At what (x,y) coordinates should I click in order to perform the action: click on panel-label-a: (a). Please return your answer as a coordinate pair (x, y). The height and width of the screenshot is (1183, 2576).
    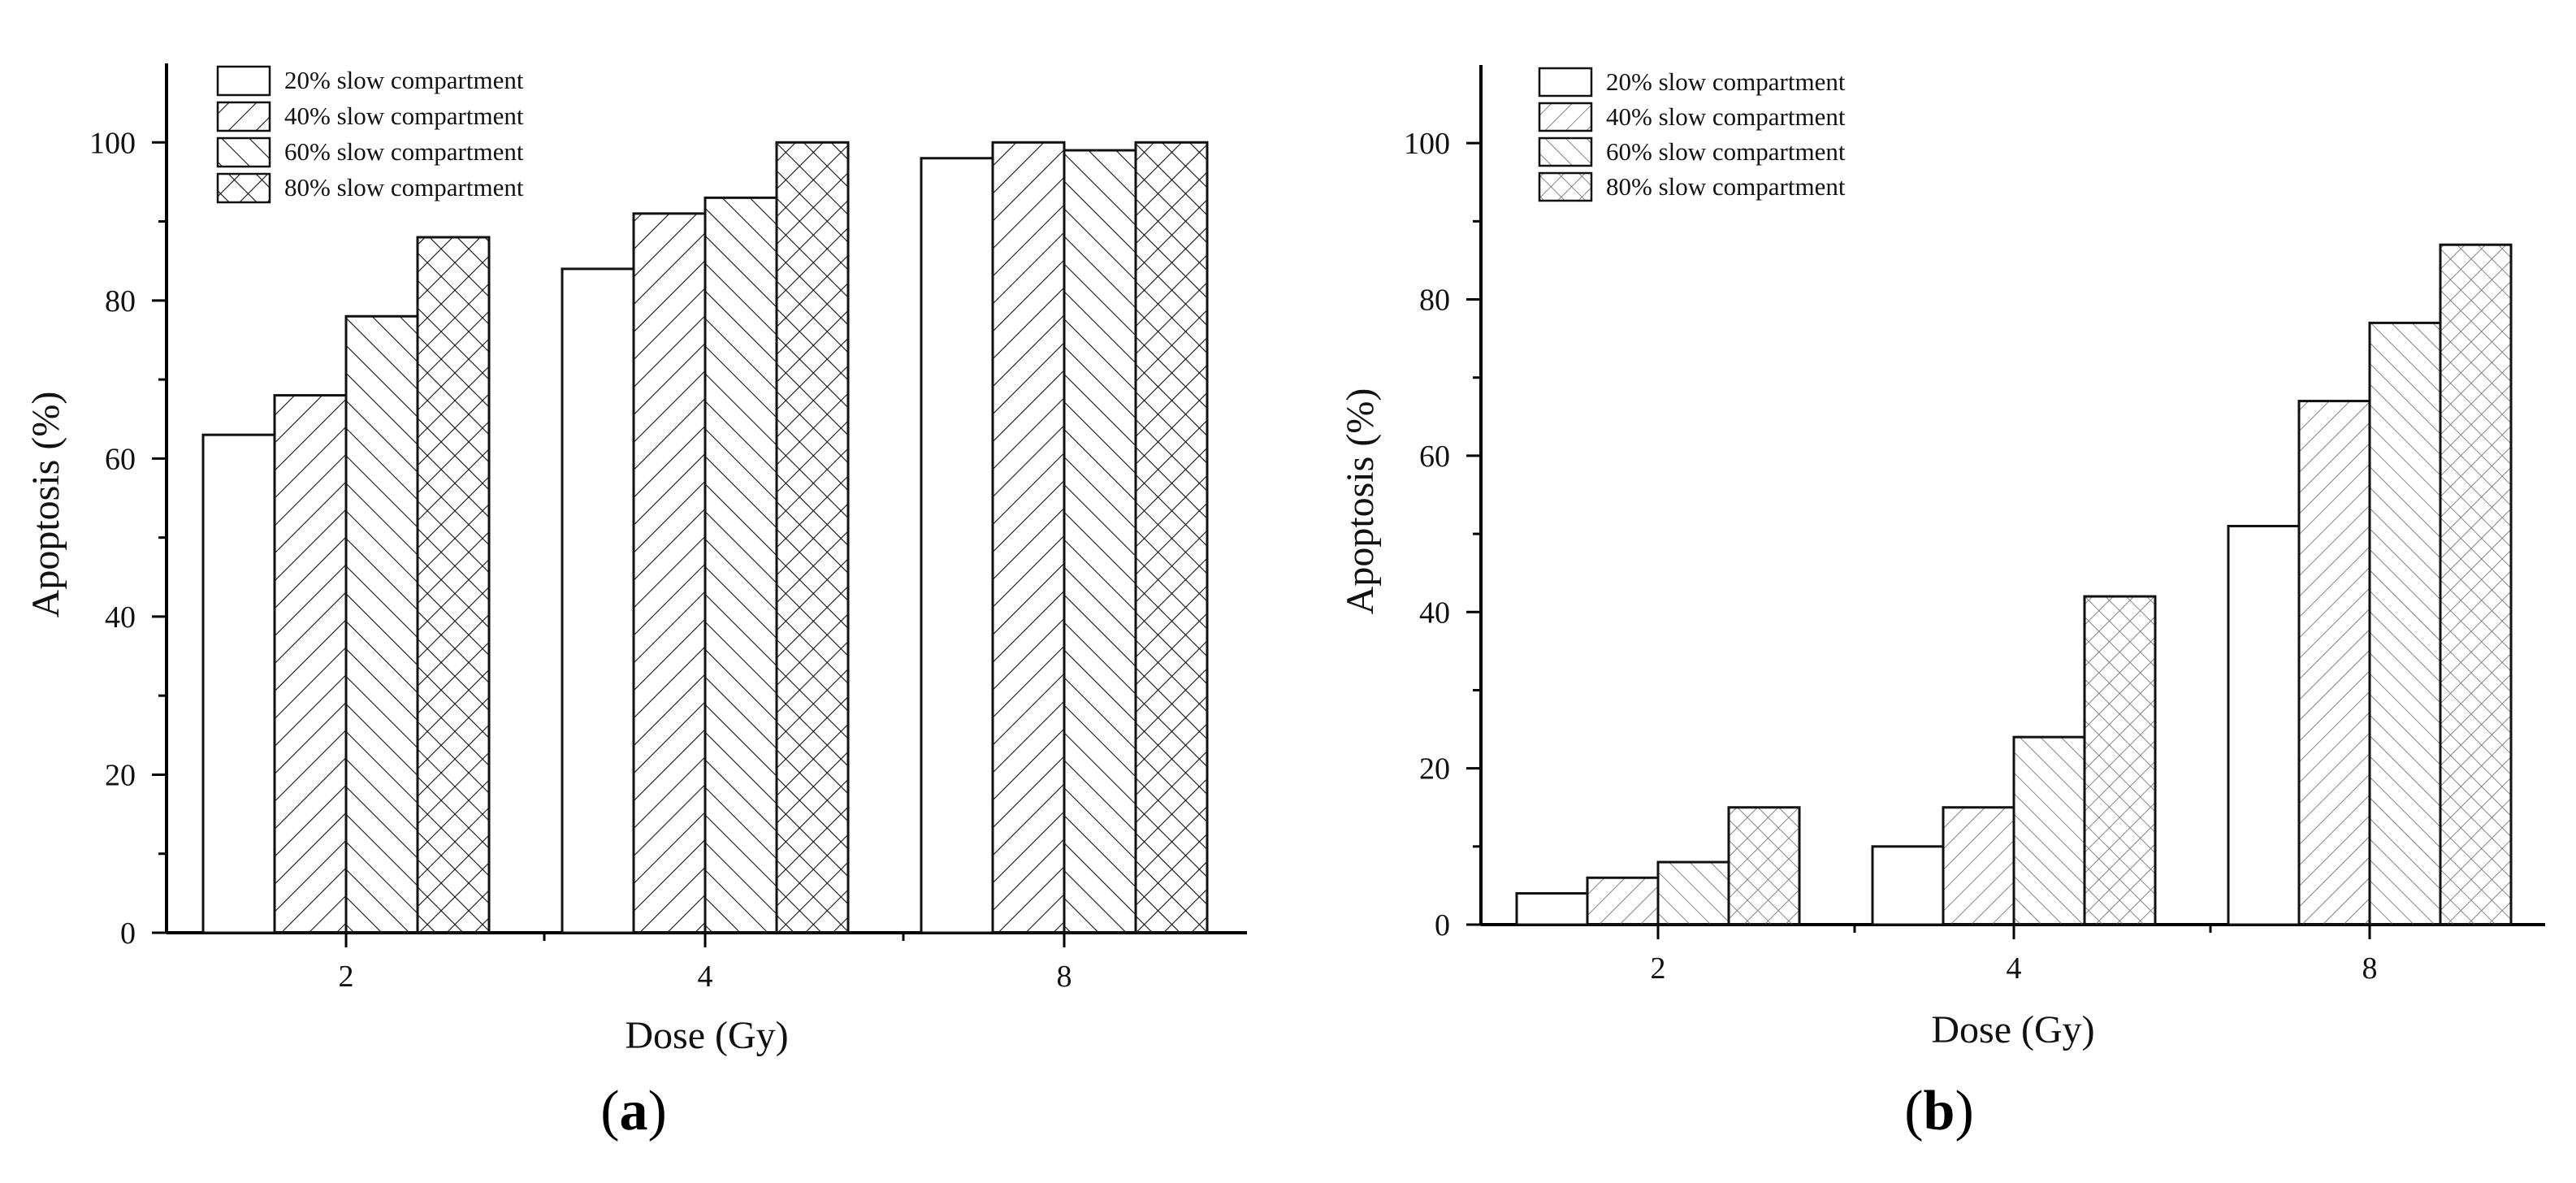
    Looking at the image, I should click on (633, 1111).